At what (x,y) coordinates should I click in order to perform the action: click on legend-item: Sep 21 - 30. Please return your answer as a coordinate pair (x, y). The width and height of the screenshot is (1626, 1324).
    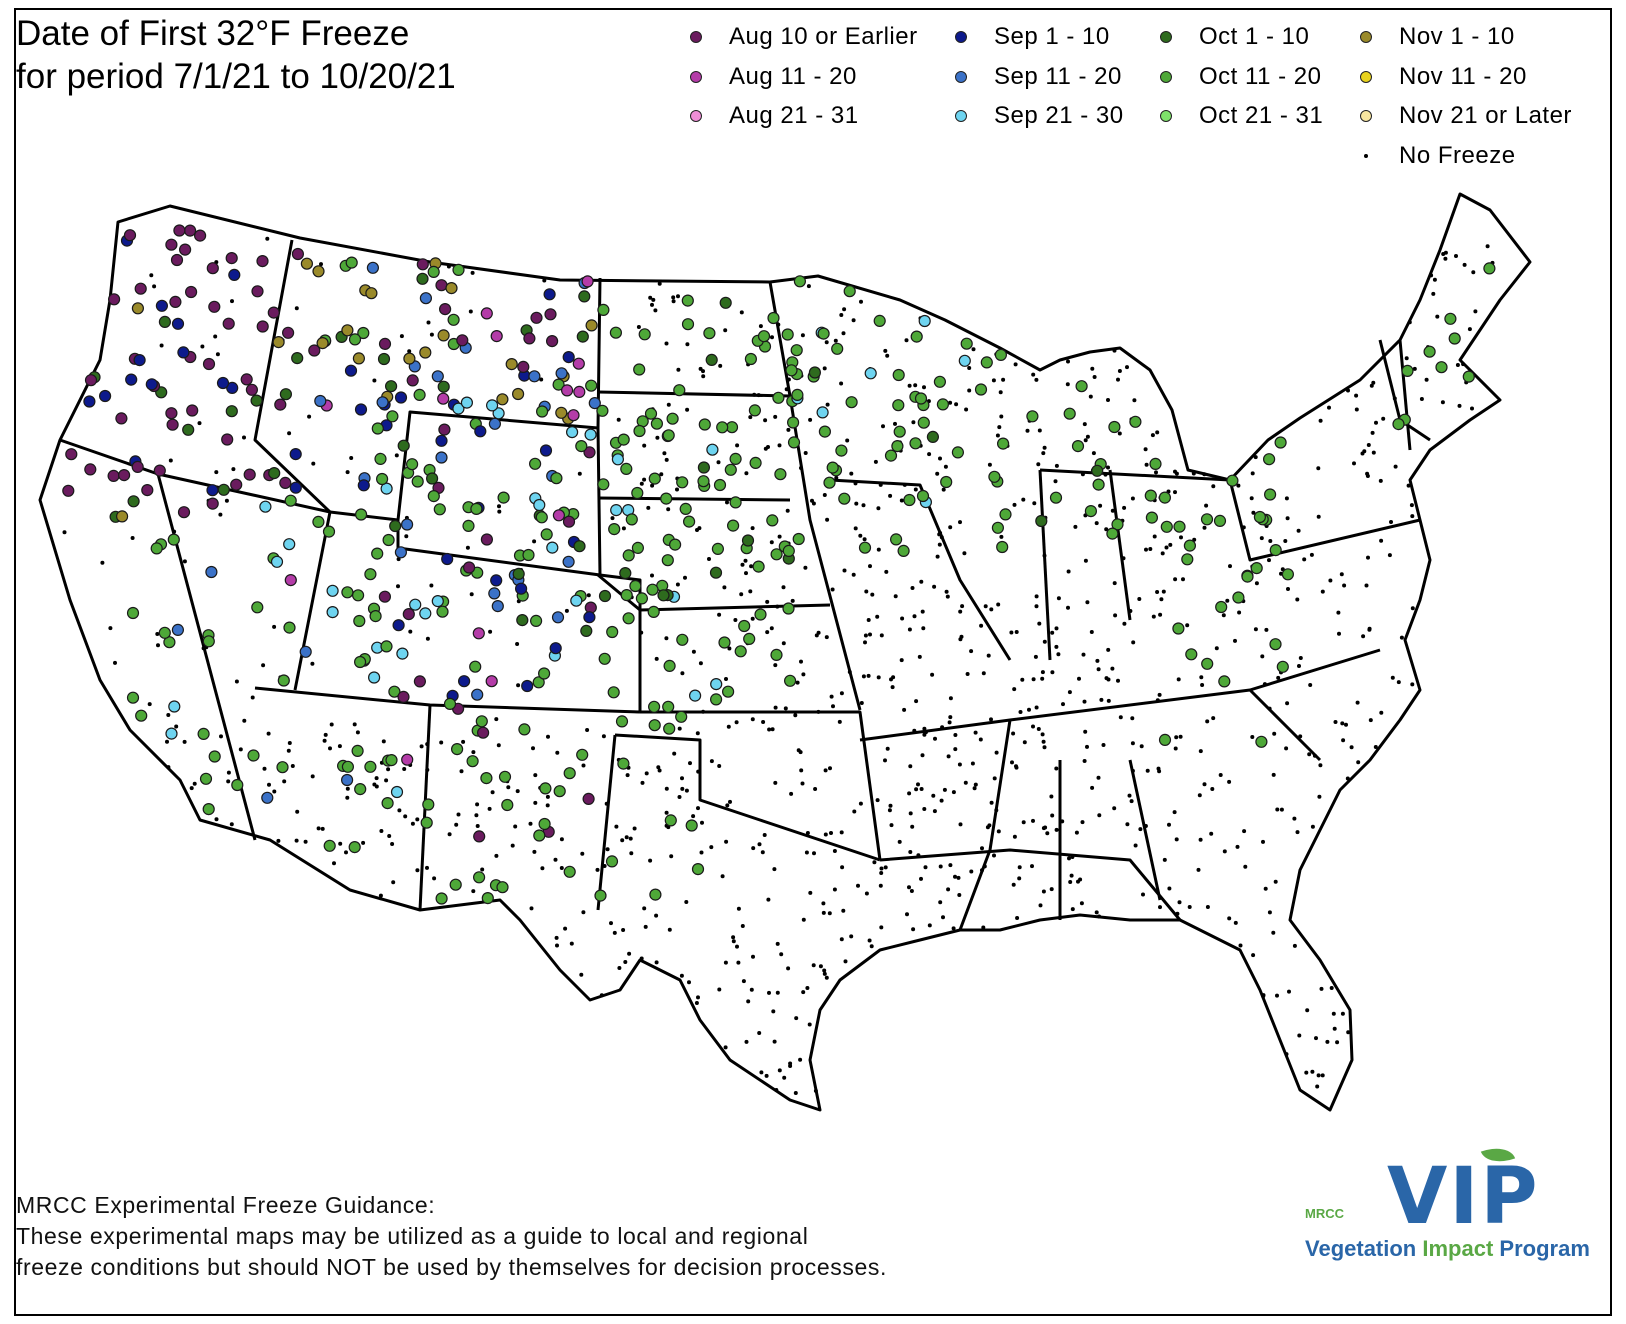
    Looking at the image, I should click on (1039, 116).